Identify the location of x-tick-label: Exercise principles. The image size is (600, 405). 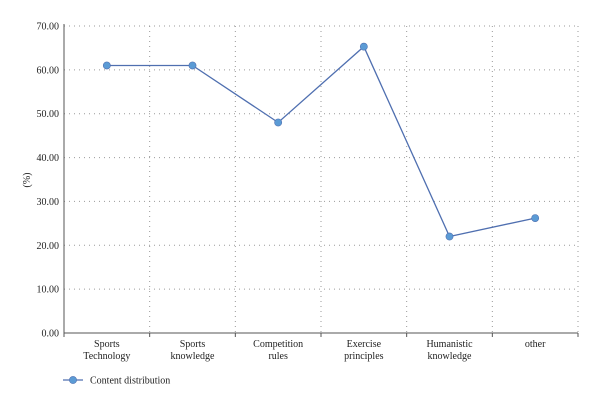
(364, 350).